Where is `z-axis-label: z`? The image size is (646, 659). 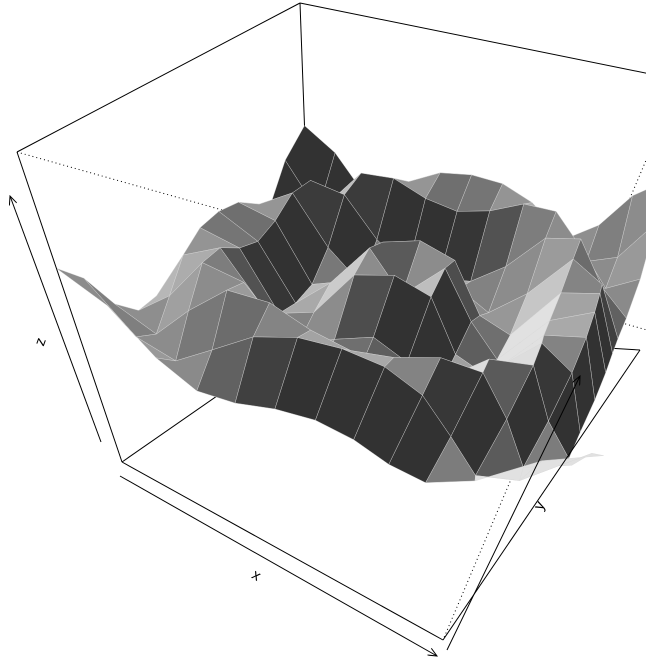 z-axis-label: z is located at coordinates (40, 341).